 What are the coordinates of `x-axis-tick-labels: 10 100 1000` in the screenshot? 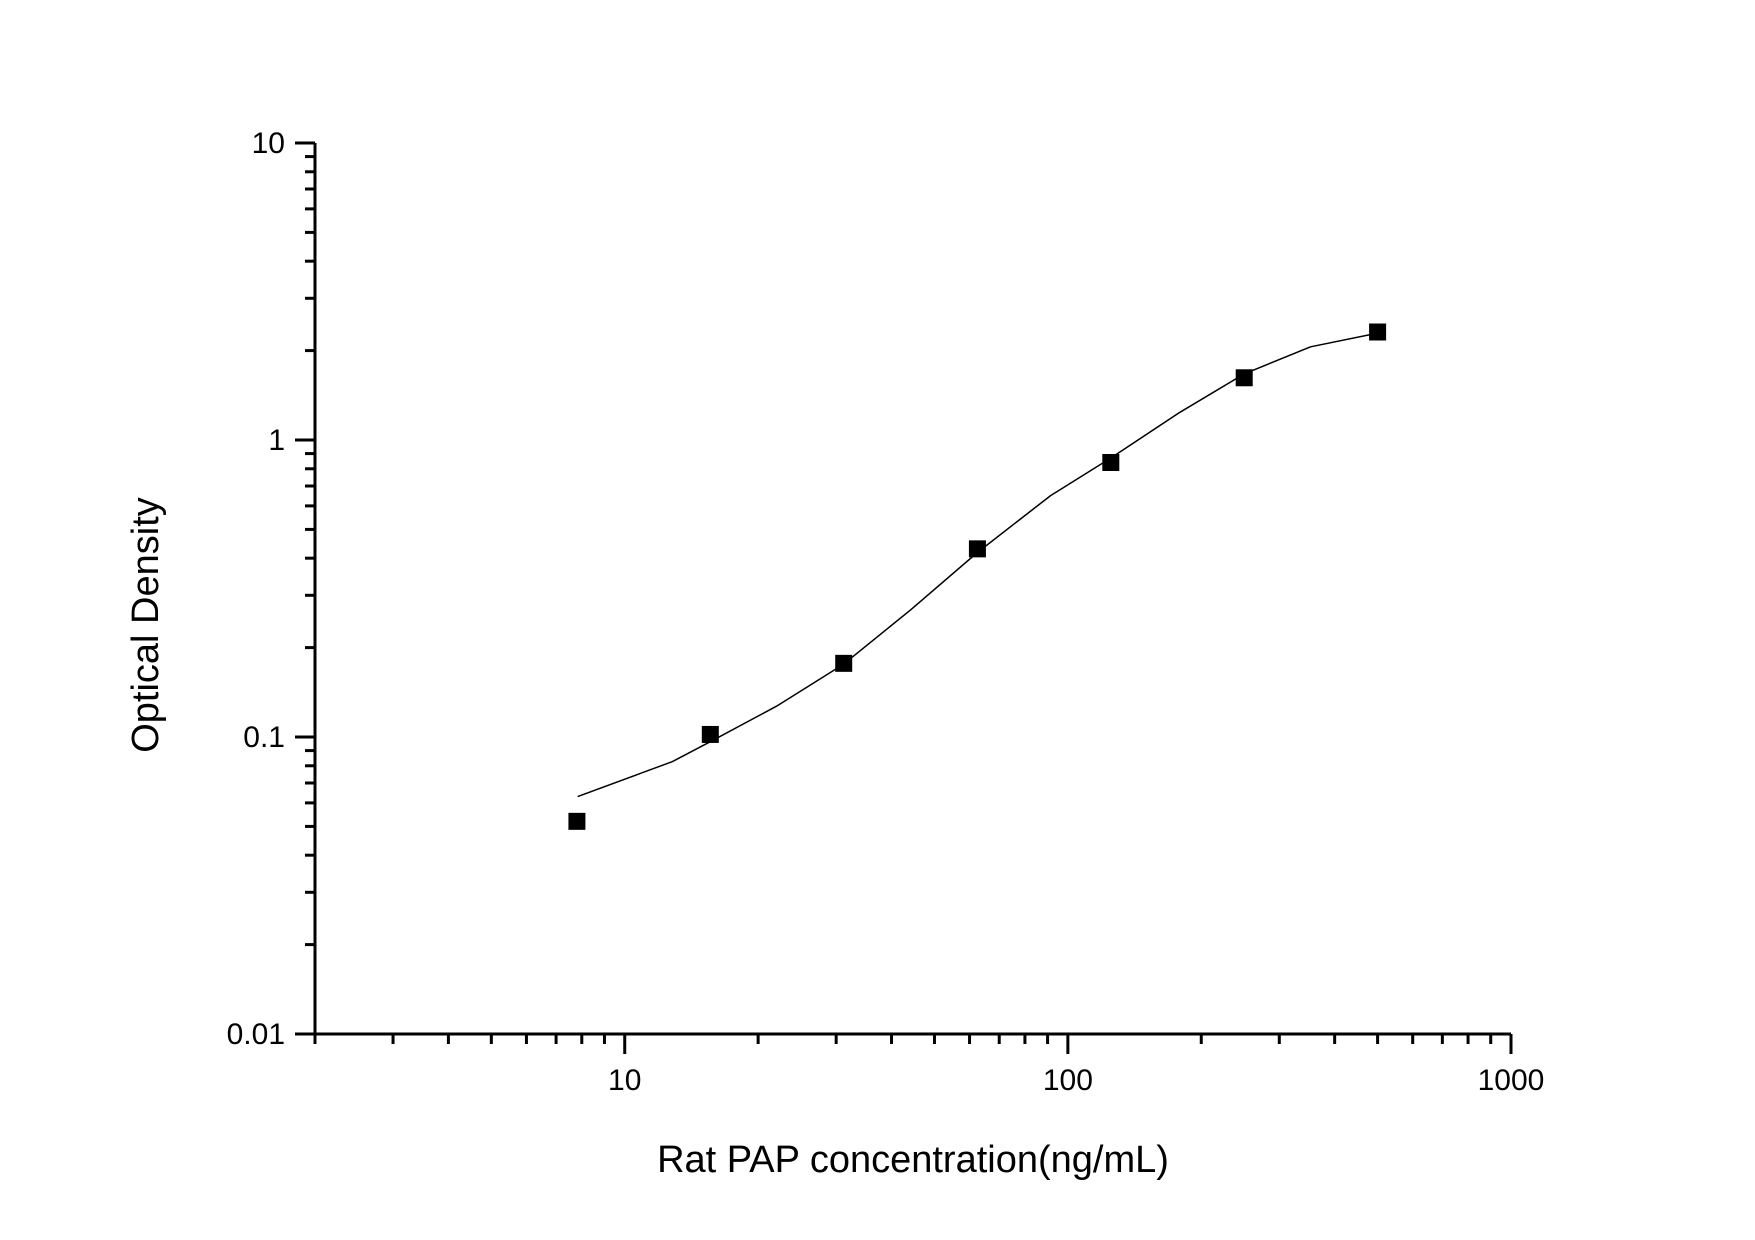 It's located at (1076, 1080).